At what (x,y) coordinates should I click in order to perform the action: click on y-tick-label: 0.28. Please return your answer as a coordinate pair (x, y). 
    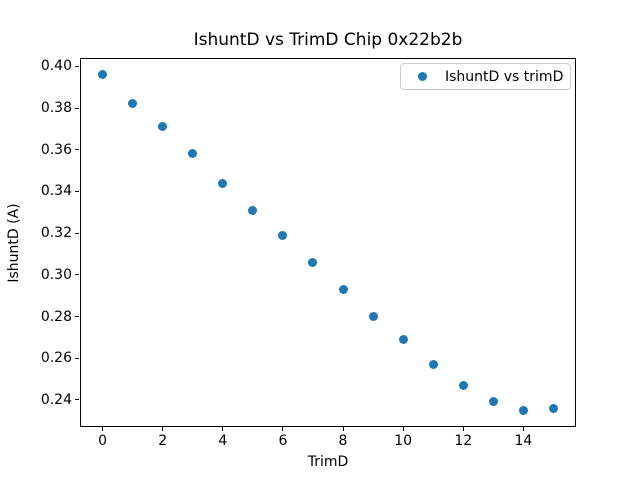
    Looking at the image, I should click on (56, 316).